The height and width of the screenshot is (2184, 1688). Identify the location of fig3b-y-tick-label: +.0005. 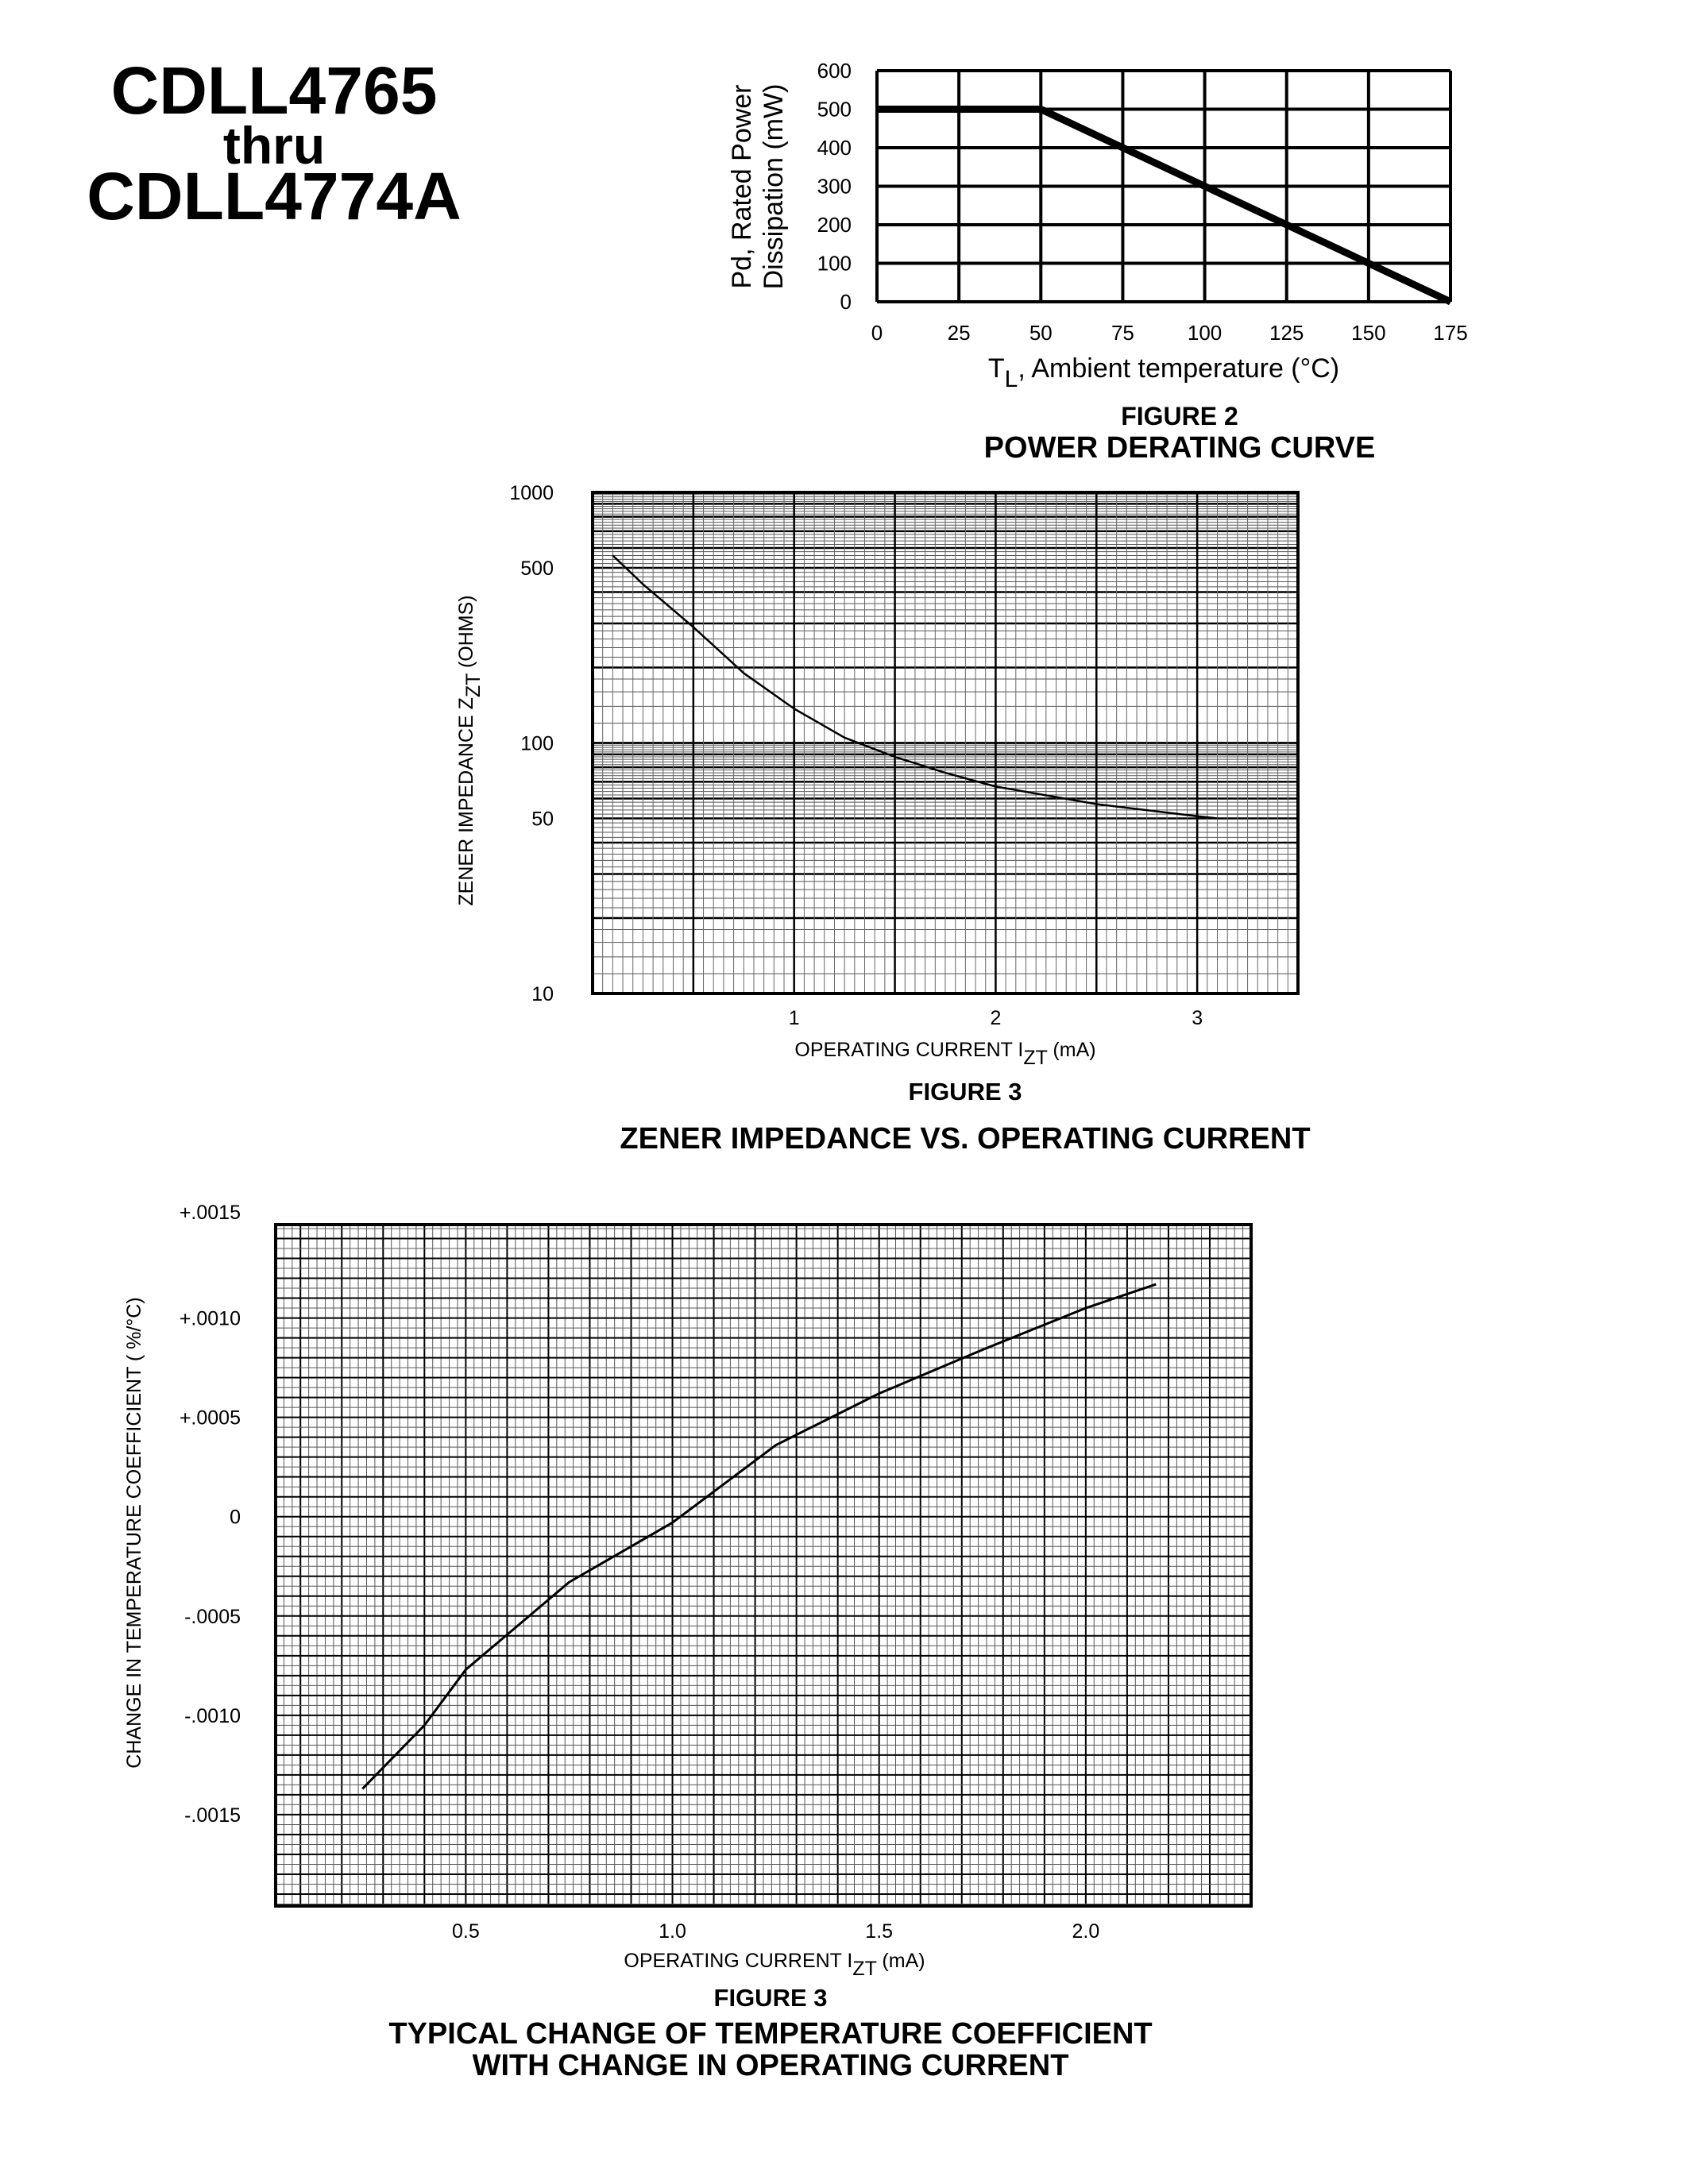
(210, 1418).